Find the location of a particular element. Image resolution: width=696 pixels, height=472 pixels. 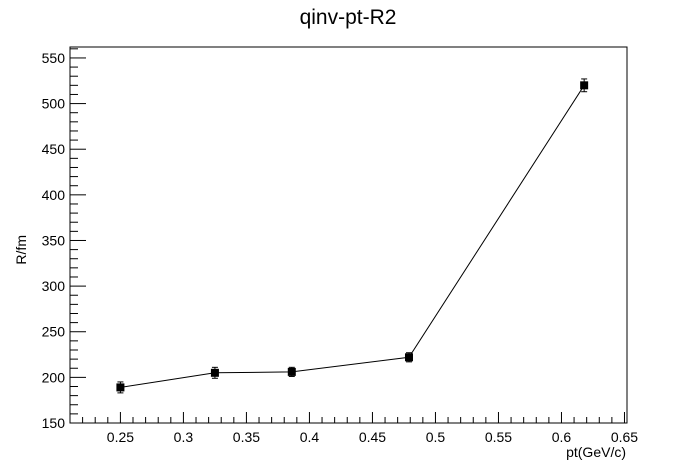

chart-title: qinv-pt-R2 is located at coordinates (348, 17).